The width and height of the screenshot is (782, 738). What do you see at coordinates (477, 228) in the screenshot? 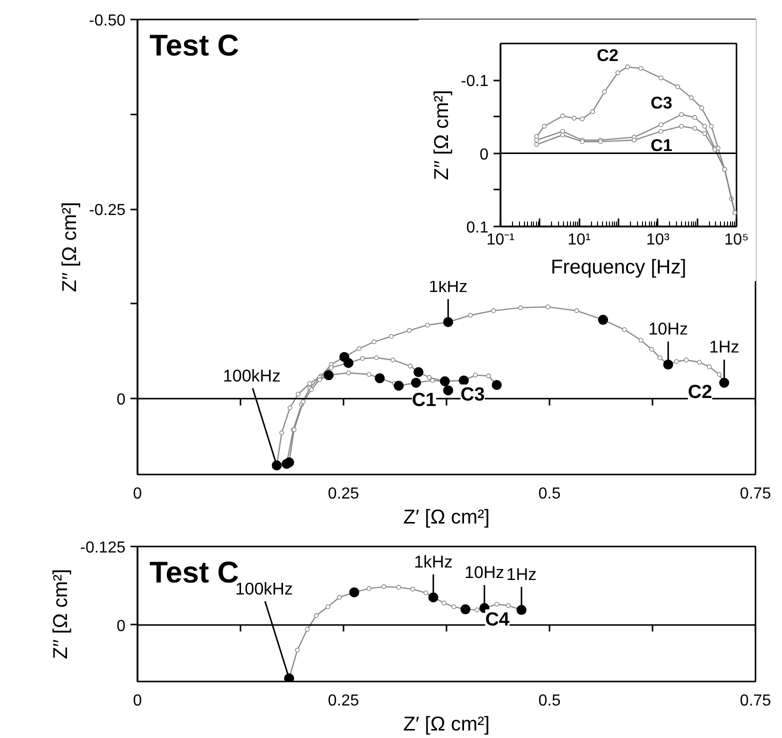
I see `y-tick-label: 0.1` at bounding box center [477, 228].